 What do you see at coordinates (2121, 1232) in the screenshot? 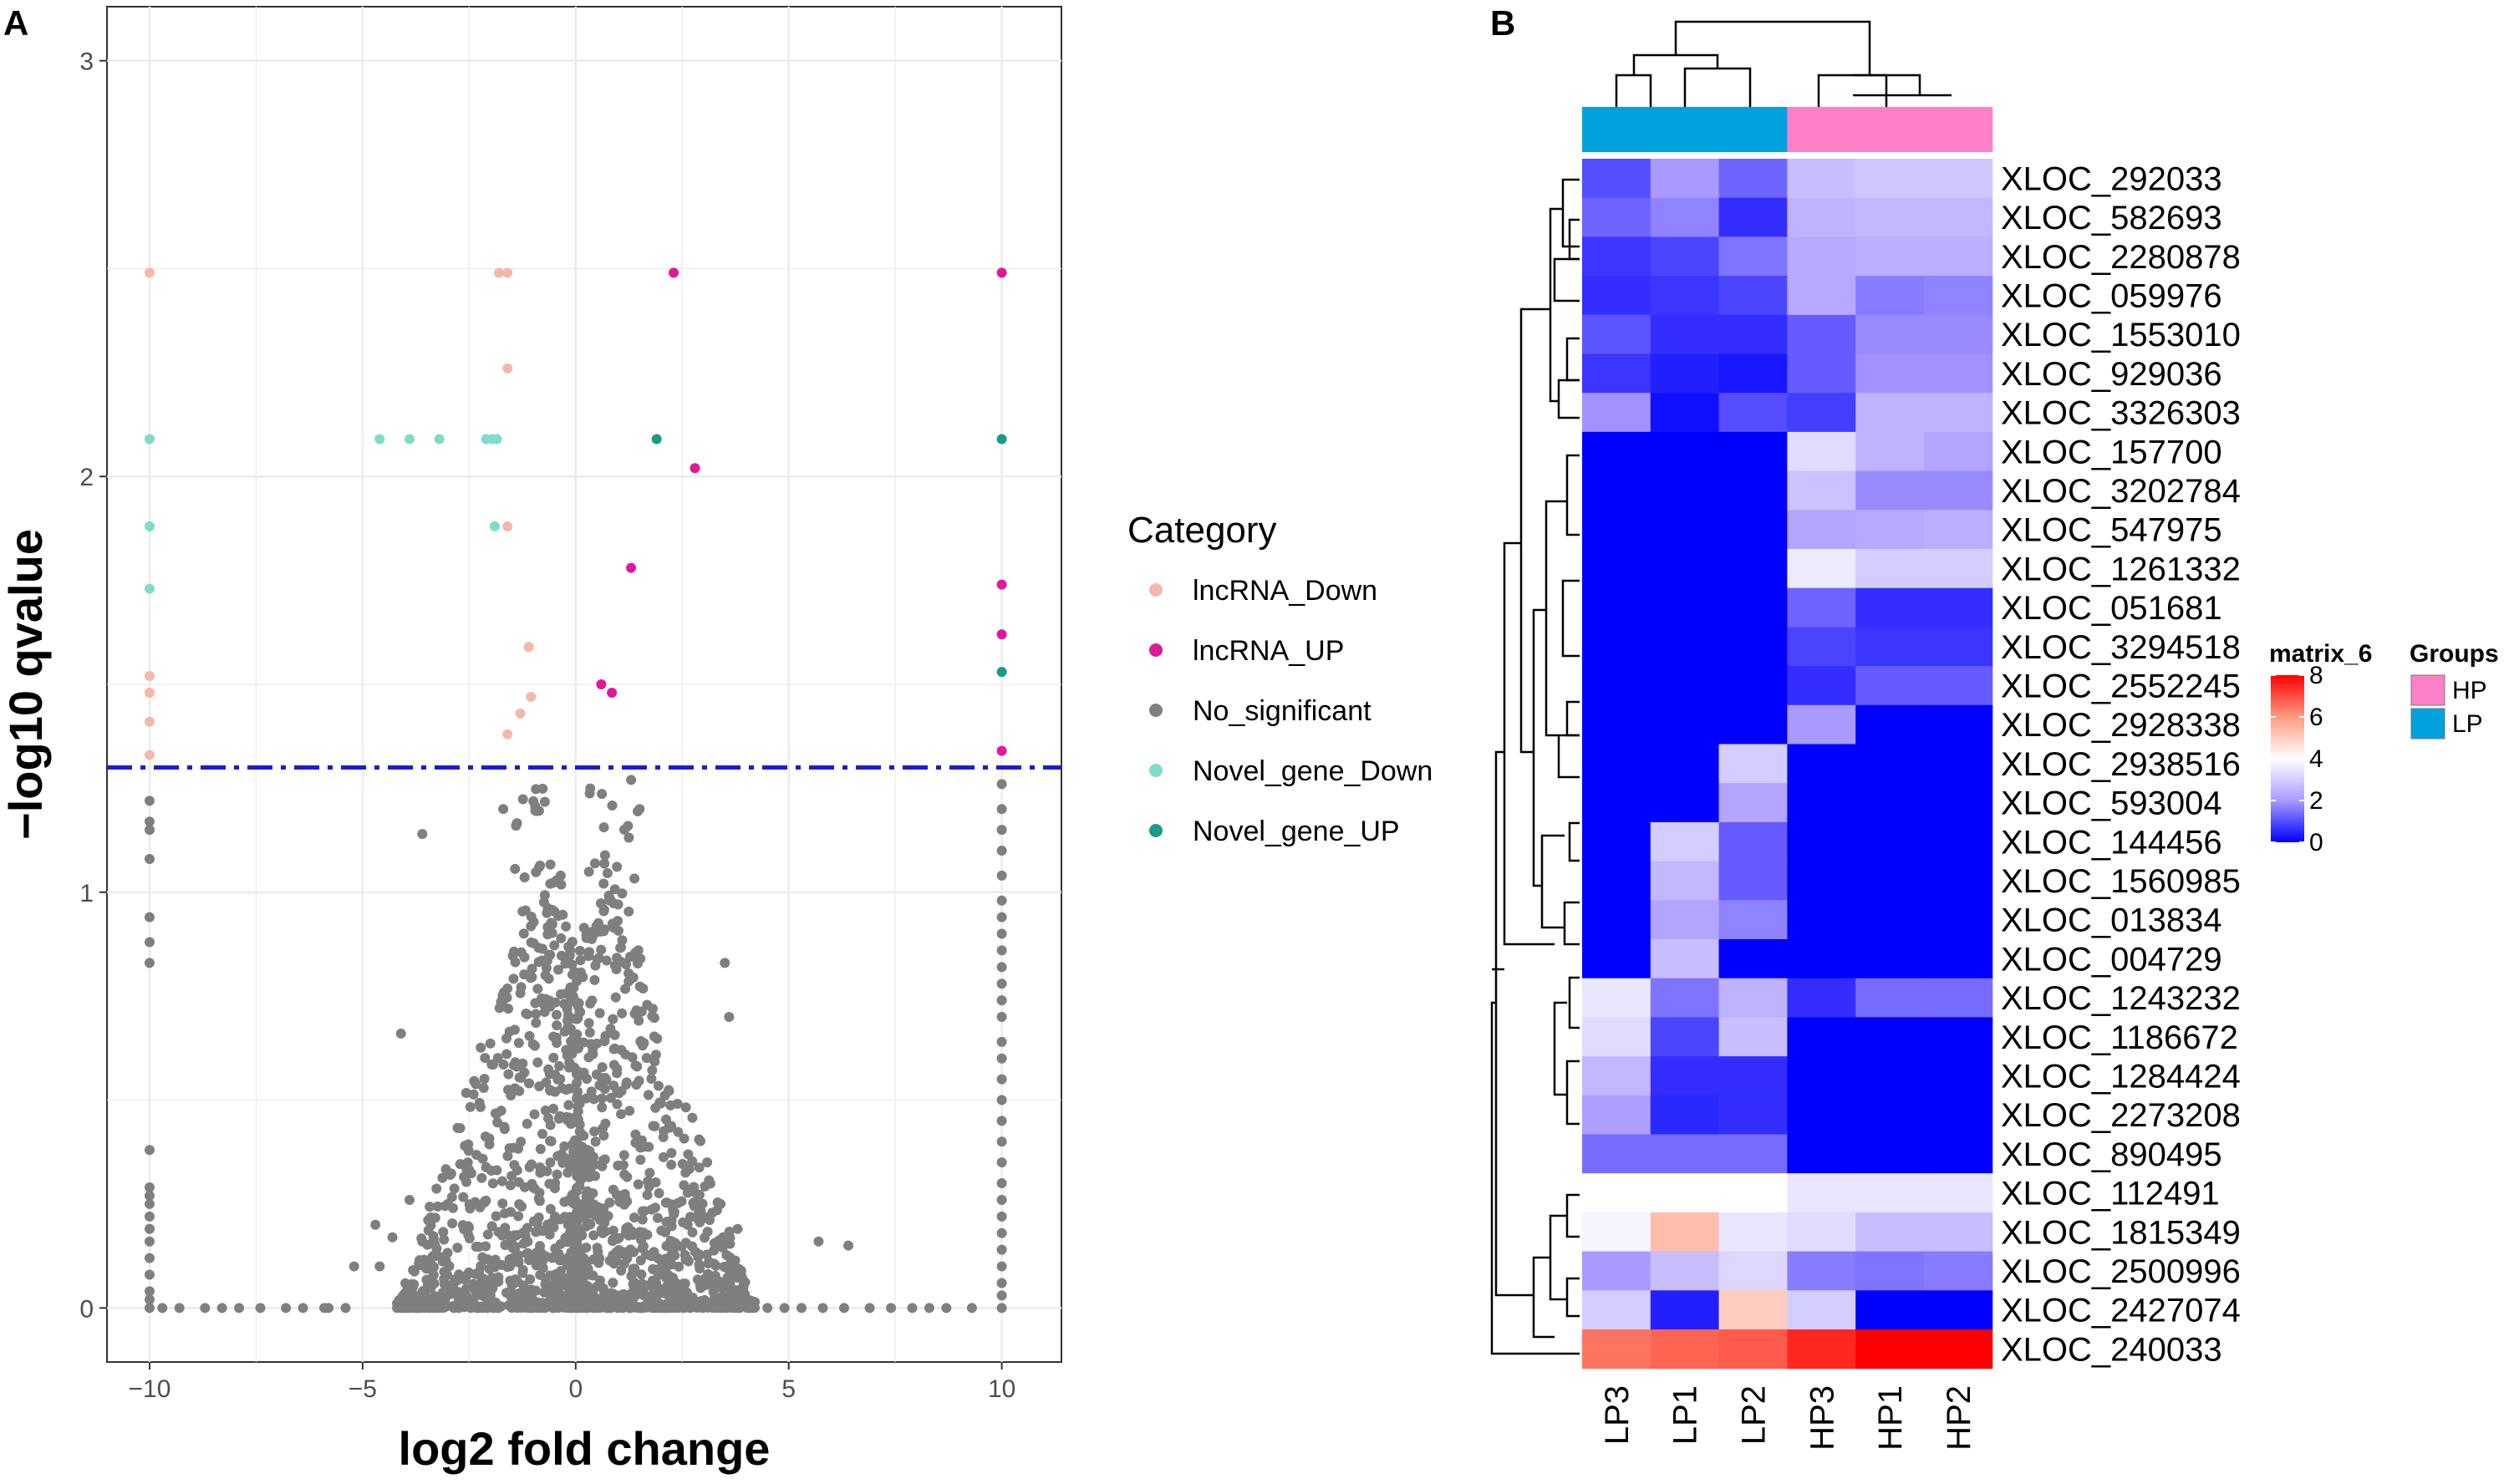
I see `row-label: XLOC_1815349` at bounding box center [2121, 1232].